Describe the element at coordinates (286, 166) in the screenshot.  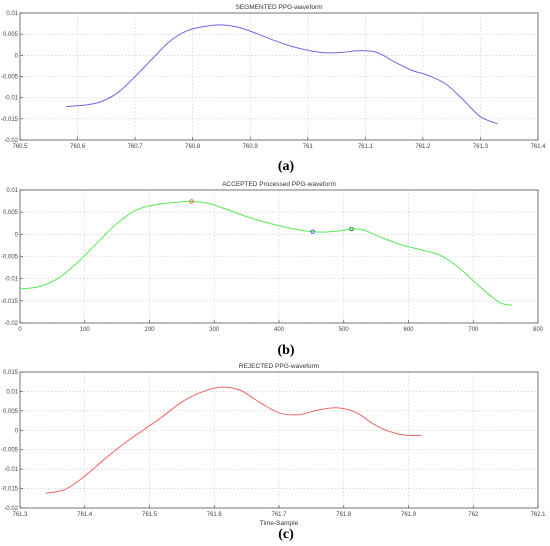
I see `panel-label: (a)` at that location.